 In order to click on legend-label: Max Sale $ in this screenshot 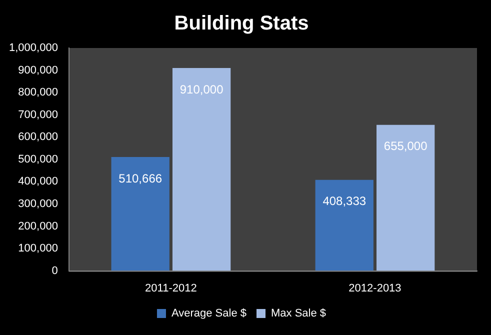, I will do `click(298, 314)`.